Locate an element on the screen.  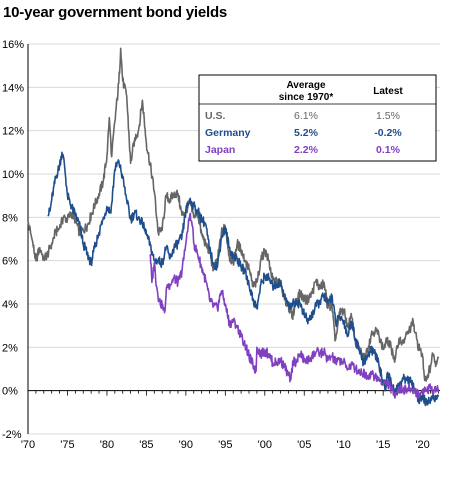
y-tick-label: 8% is located at coordinates (10, 218).